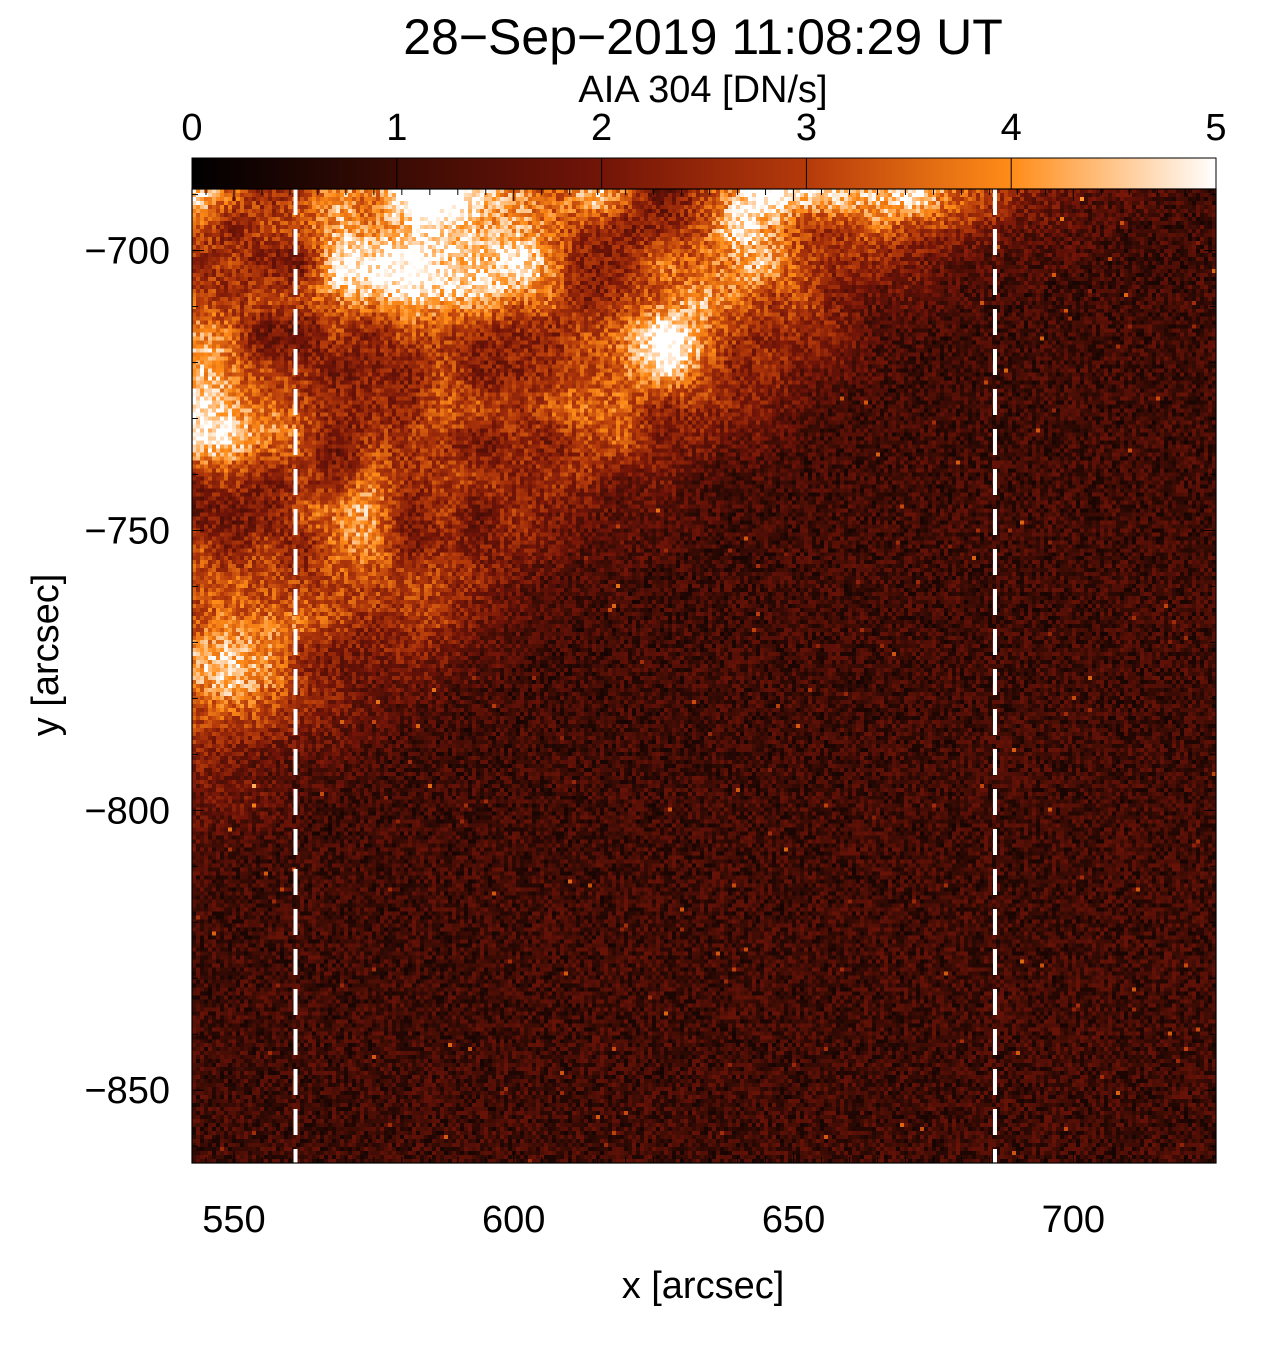 The height and width of the screenshot is (1366, 1280). What do you see at coordinates (191, 128) in the screenshot?
I see `colorbar-tick-label: 0` at bounding box center [191, 128].